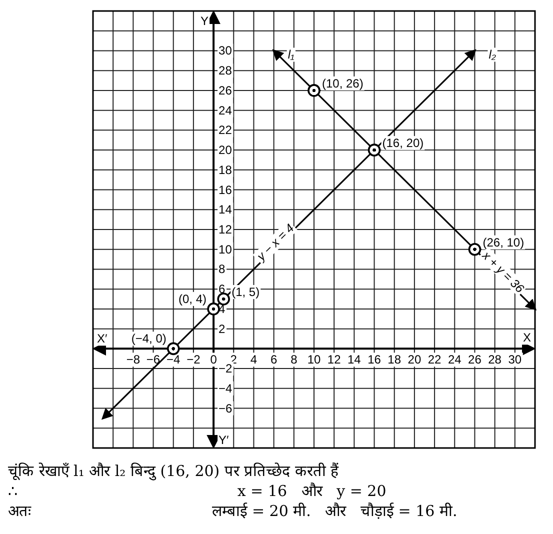 This screenshot has width=553, height=534. Describe the element at coordinates (133, 359) in the screenshot. I see `x-tick-label: −8` at that location.